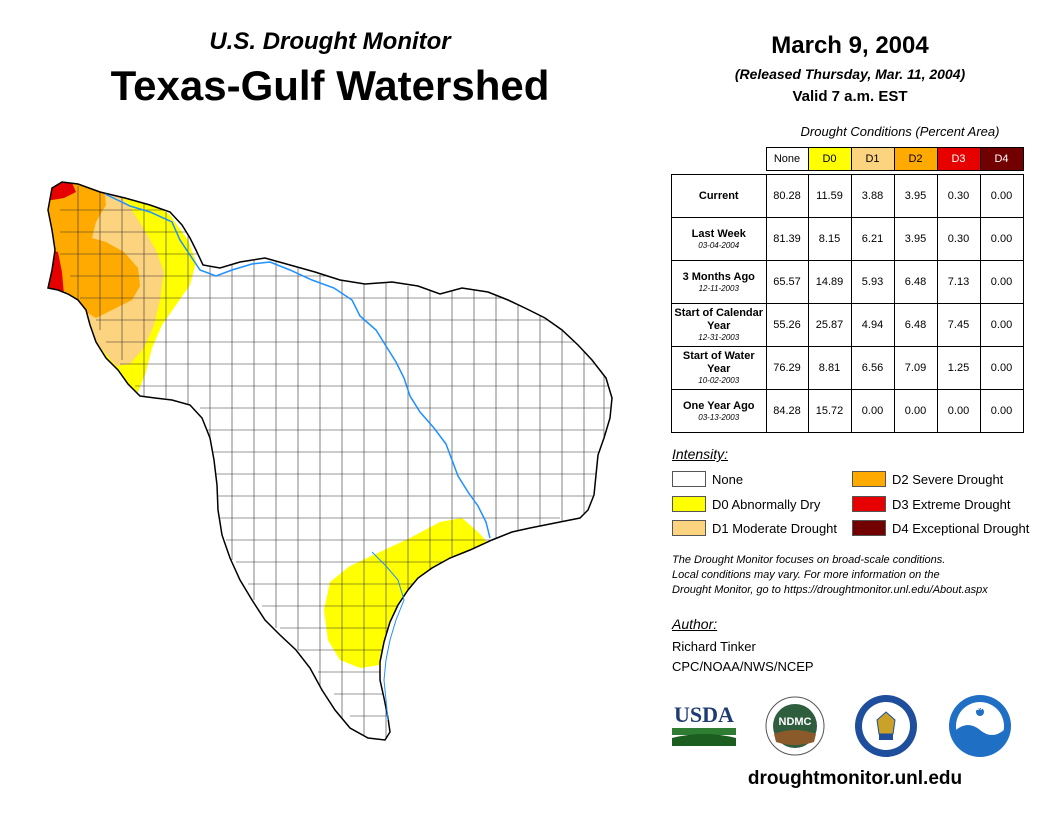 Image resolution: width=1056 pixels, height=816 pixels. I want to click on table-cell: 7.13, so click(958, 282).